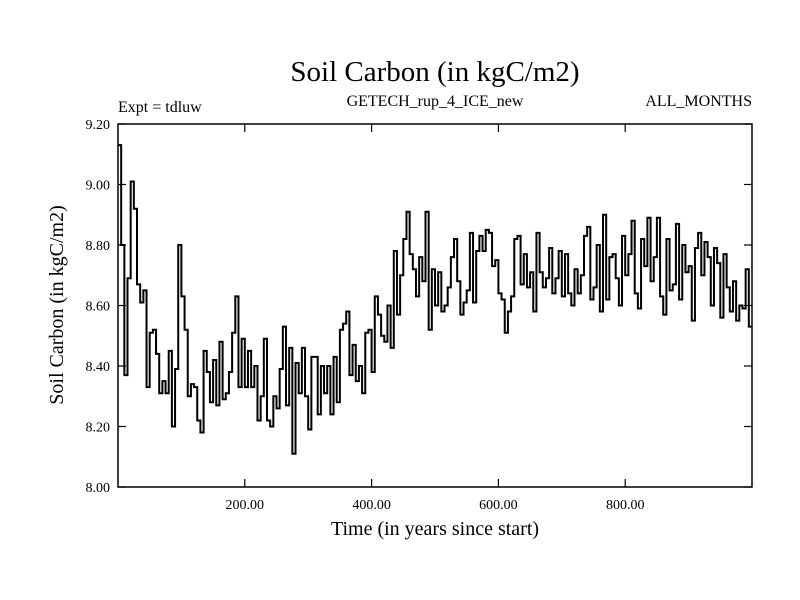 The height and width of the screenshot is (600, 800). Describe the element at coordinates (98, 246) in the screenshot. I see `y-tick-label: 8.80` at that location.